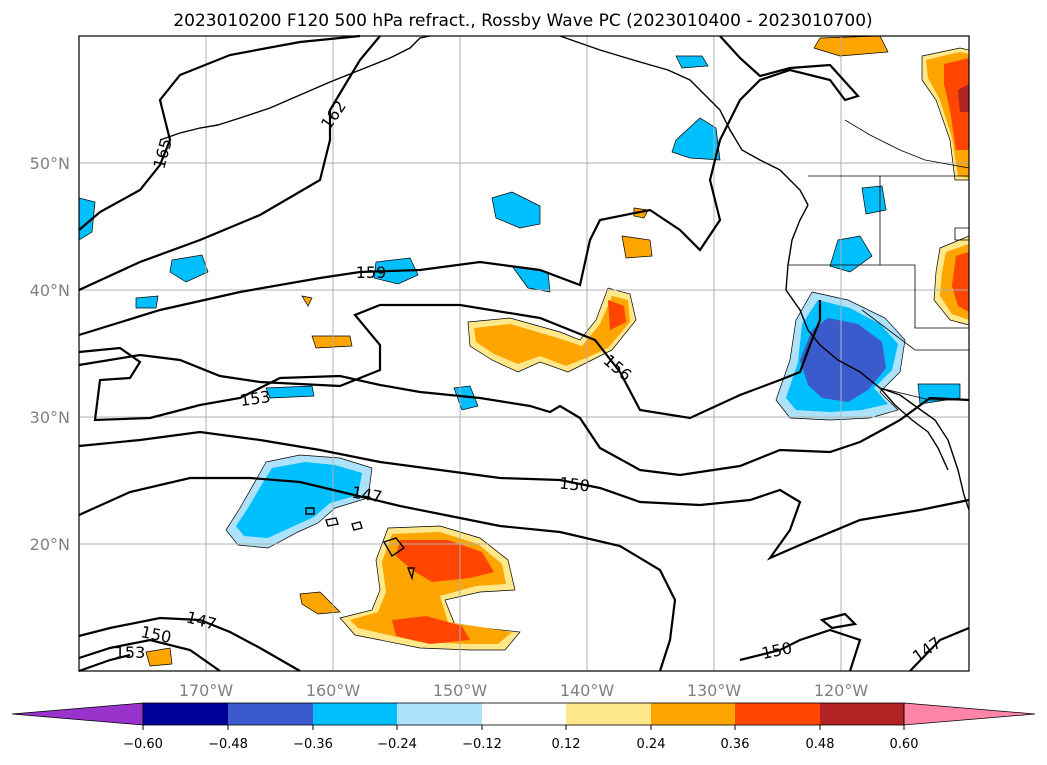 Image resolution: width=1047 pixels, height=765 pixels. What do you see at coordinates (552, 331) in the screenshot?
I see `positive-anomaly-subtropical-band-mid` at bounding box center [552, 331].